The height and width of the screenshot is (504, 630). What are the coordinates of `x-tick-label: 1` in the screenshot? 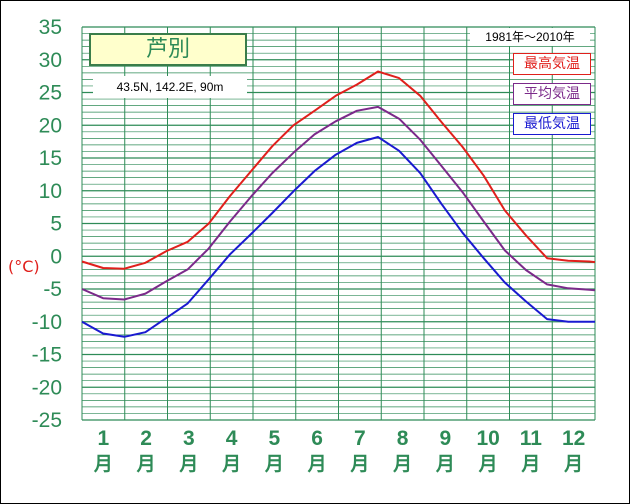 It's located at (104, 438).